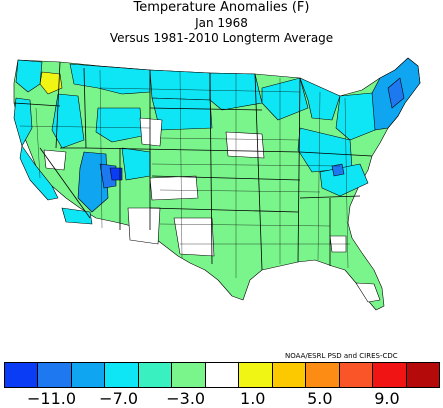  Describe the element at coordinates (144, 226) in the screenshot. I see `division-nm-white` at that location.